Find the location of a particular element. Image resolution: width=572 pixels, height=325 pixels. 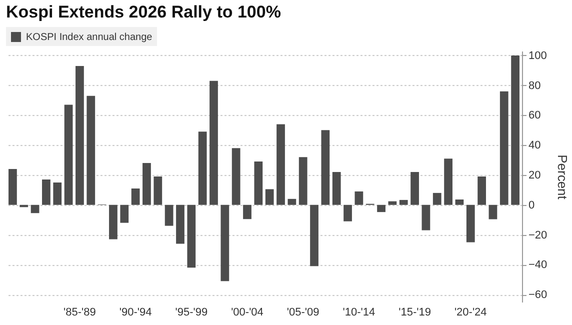

y-tick-label: 20 is located at coordinates (534, 176).